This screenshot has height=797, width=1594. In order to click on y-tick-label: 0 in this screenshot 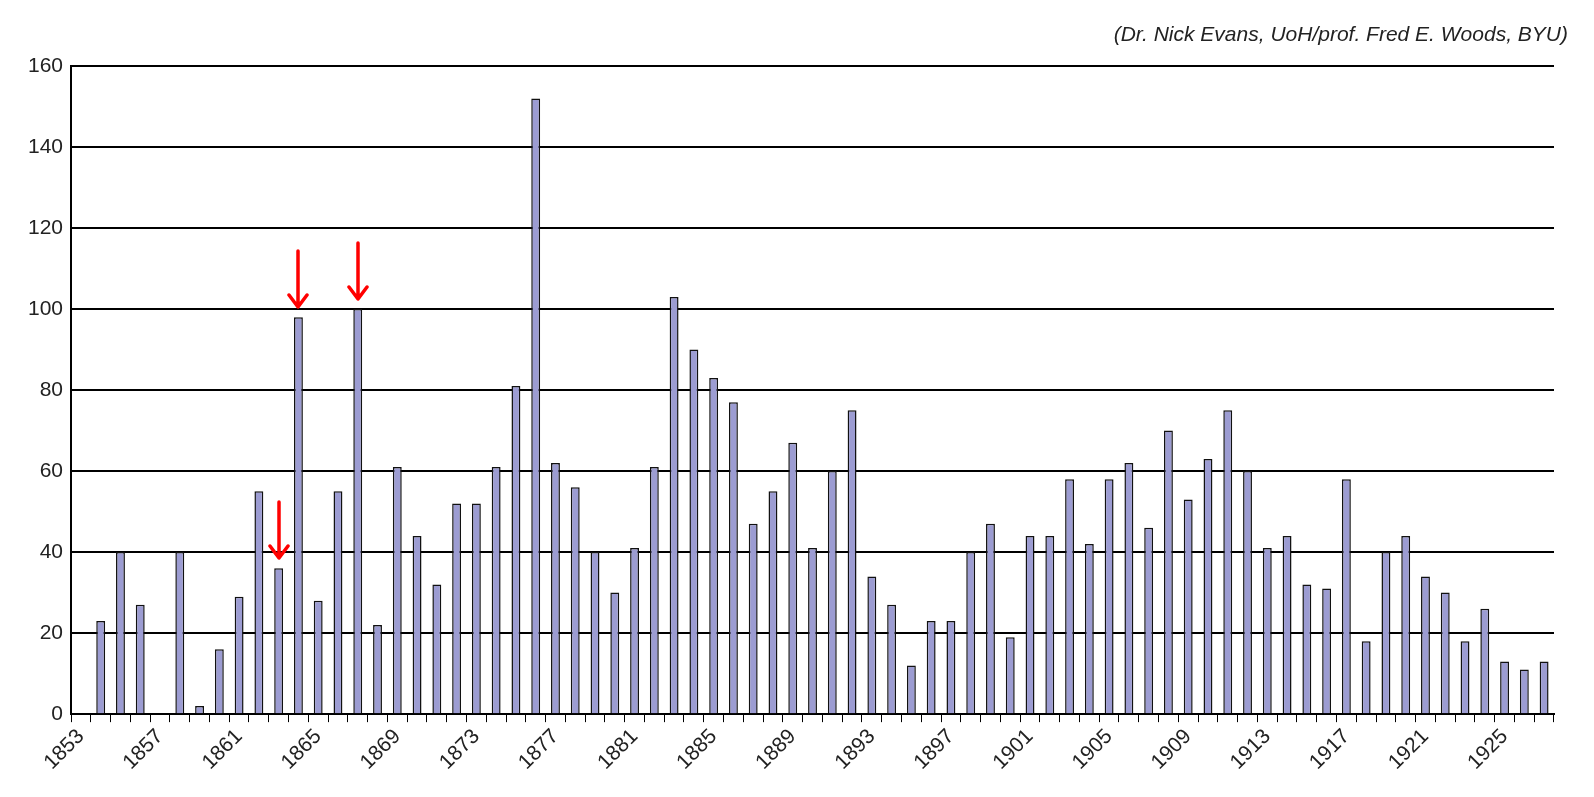, I will do `click(57, 712)`.